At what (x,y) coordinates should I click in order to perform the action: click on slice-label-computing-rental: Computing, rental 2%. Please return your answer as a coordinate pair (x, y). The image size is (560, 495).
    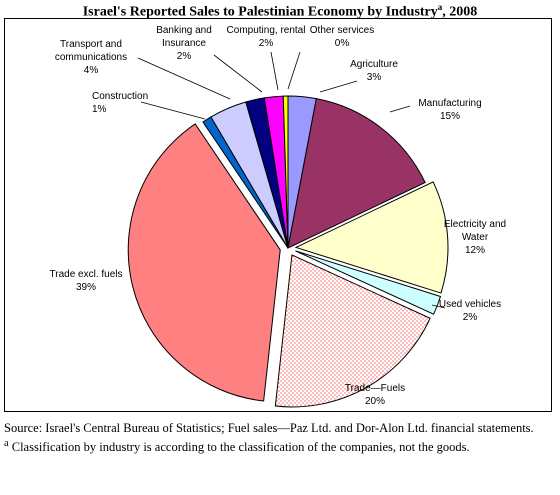
    Looking at the image, I should click on (266, 37).